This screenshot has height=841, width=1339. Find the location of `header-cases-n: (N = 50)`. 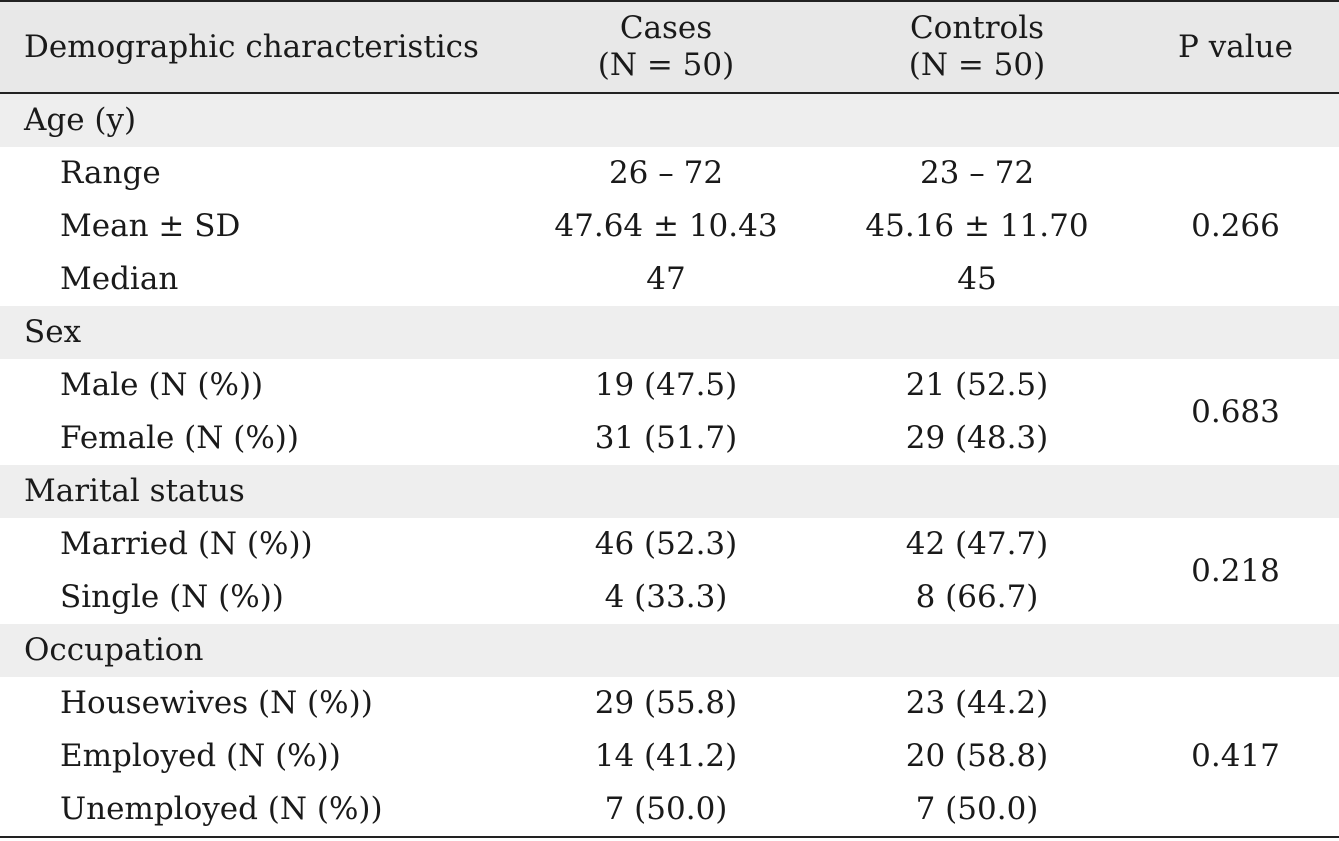

header-cases-n: (N = 50) is located at coordinates (666, 65).